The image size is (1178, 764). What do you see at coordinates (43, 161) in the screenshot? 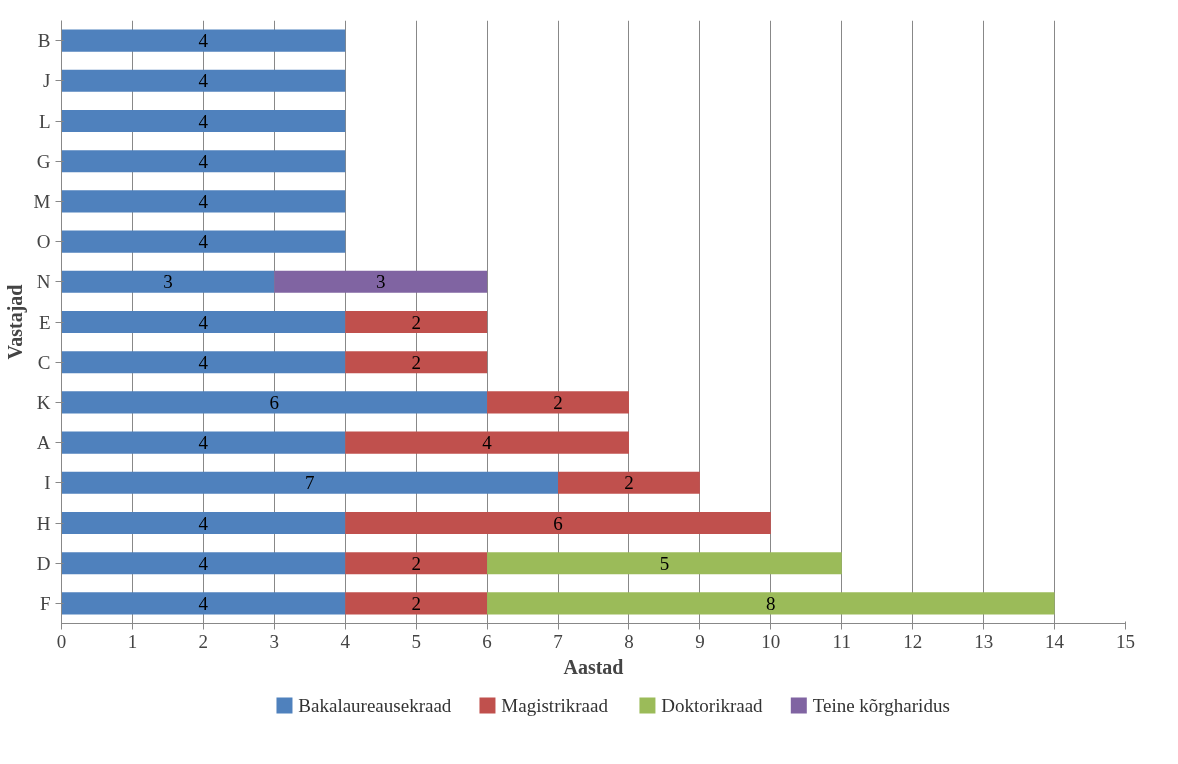
I see `y-tick-label: G` at bounding box center [43, 161].